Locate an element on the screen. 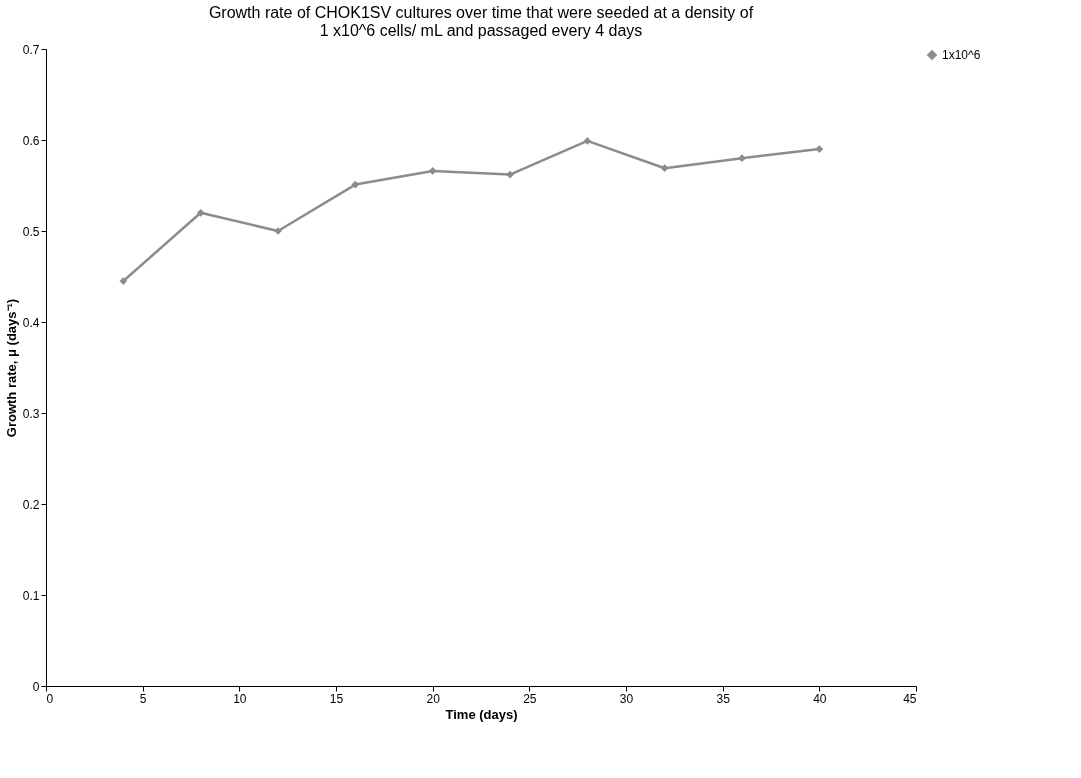 The height and width of the screenshot is (778, 1081). y-tick-label: 0.7 is located at coordinates (31, 49).